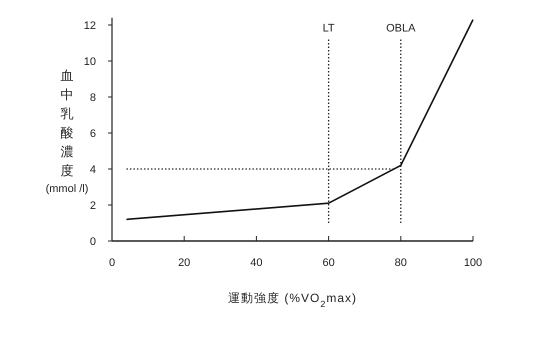 The image size is (540, 338). What do you see at coordinates (93, 170) in the screenshot?
I see `y-tick-label: 4` at bounding box center [93, 170].